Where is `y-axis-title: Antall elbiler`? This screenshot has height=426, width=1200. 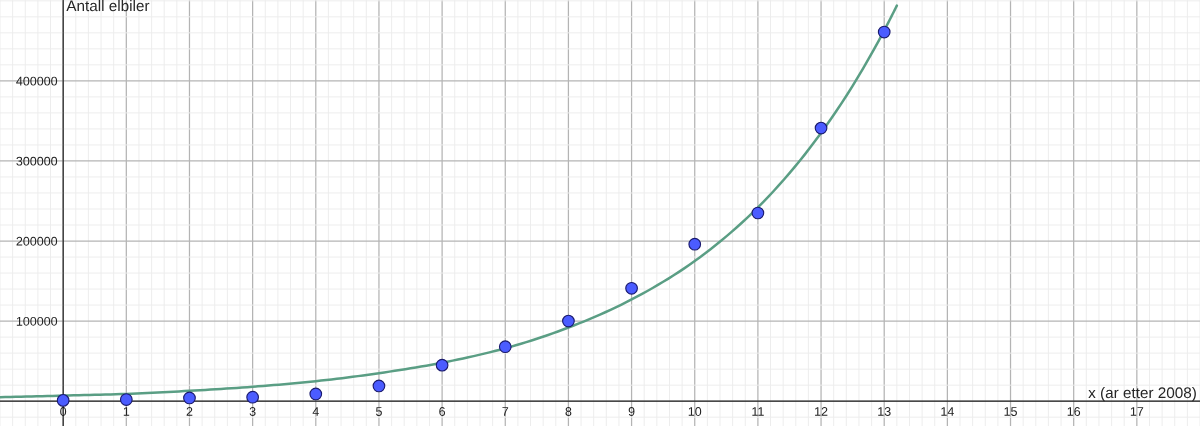
y-axis-title: Antall elbiler is located at coordinates (108, 6).